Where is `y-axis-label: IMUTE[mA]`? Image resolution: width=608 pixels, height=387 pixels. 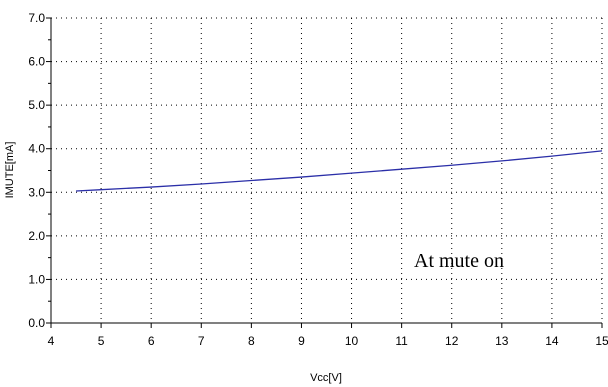
y-axis-label: IMUTE[mA] is located at coordinates (10, 170).